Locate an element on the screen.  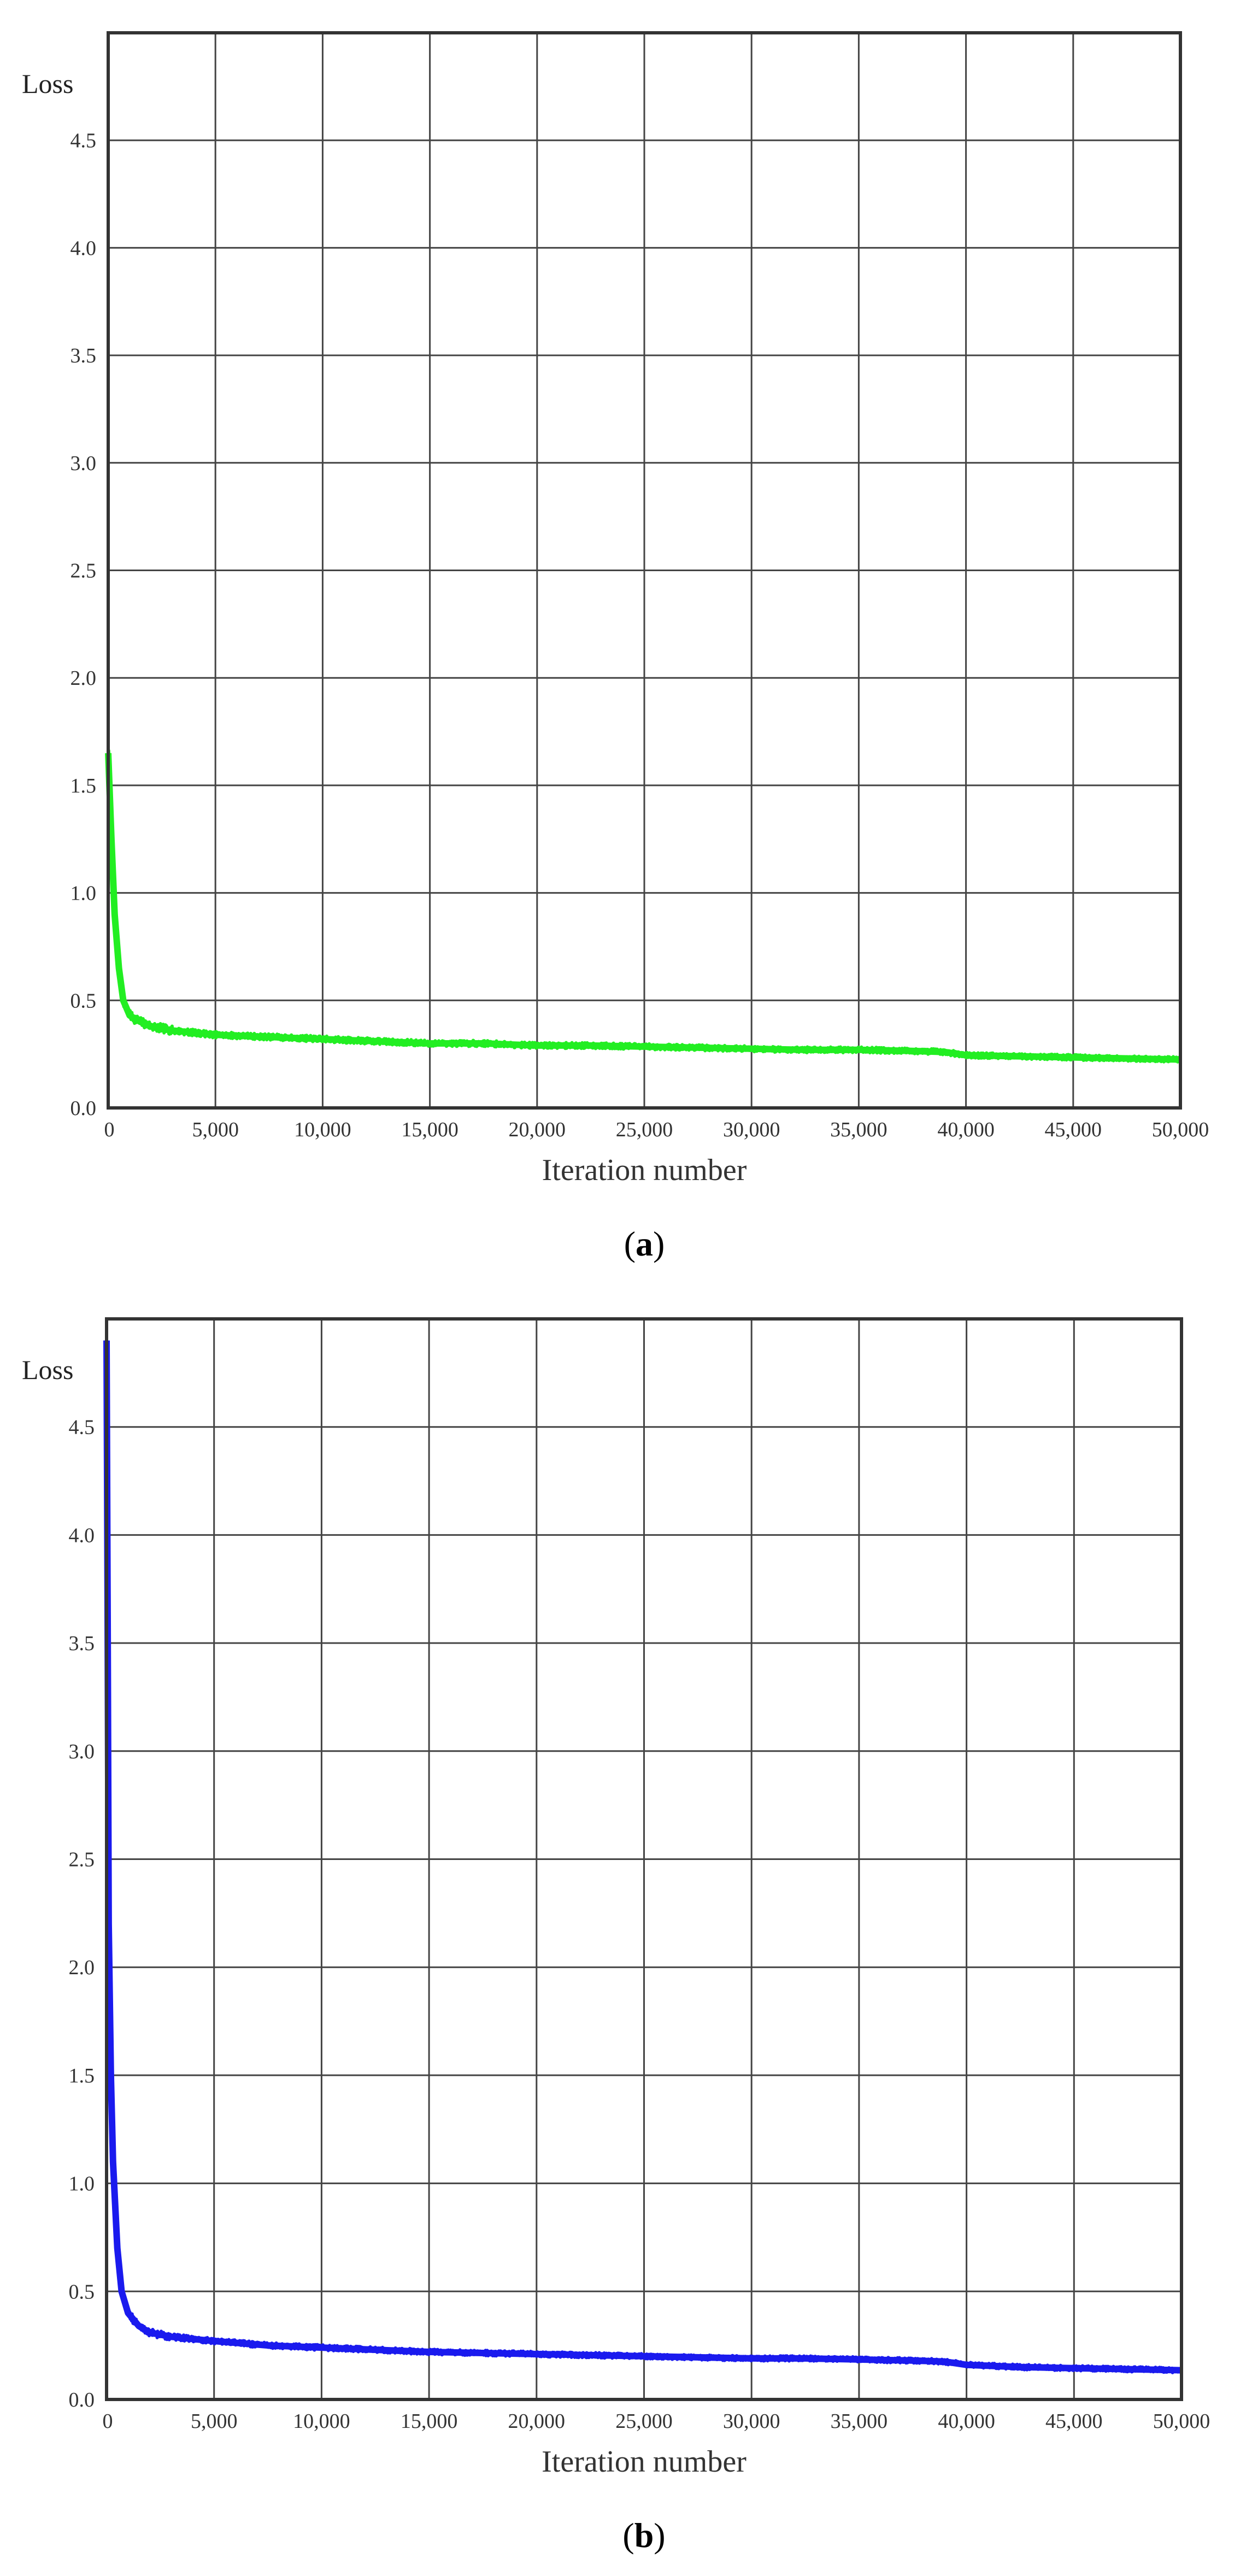
panel-caption: (b) is located at coordinates (644, 2535).